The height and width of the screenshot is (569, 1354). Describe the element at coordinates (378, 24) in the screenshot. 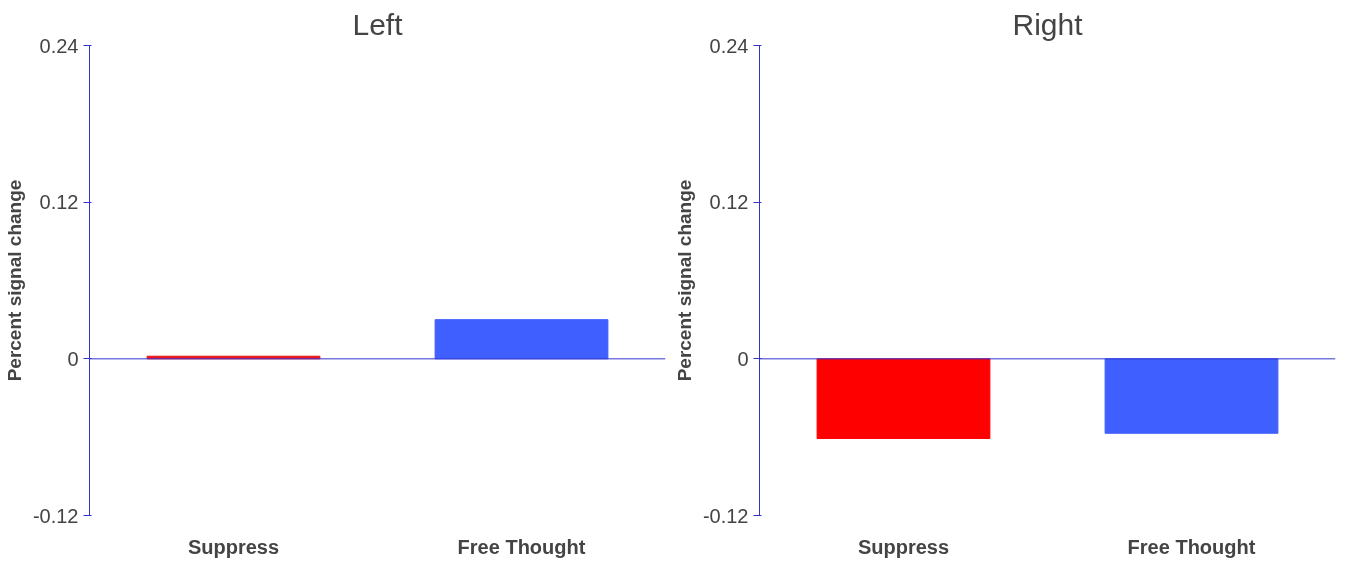

I see `chart-title: Left` at that location.